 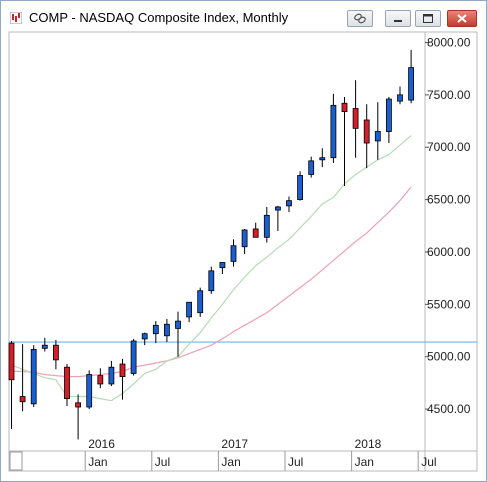 I want to click on title-bar: COMP - NASDAQ Composite Index, Monthly, so click(x=243, y=16).